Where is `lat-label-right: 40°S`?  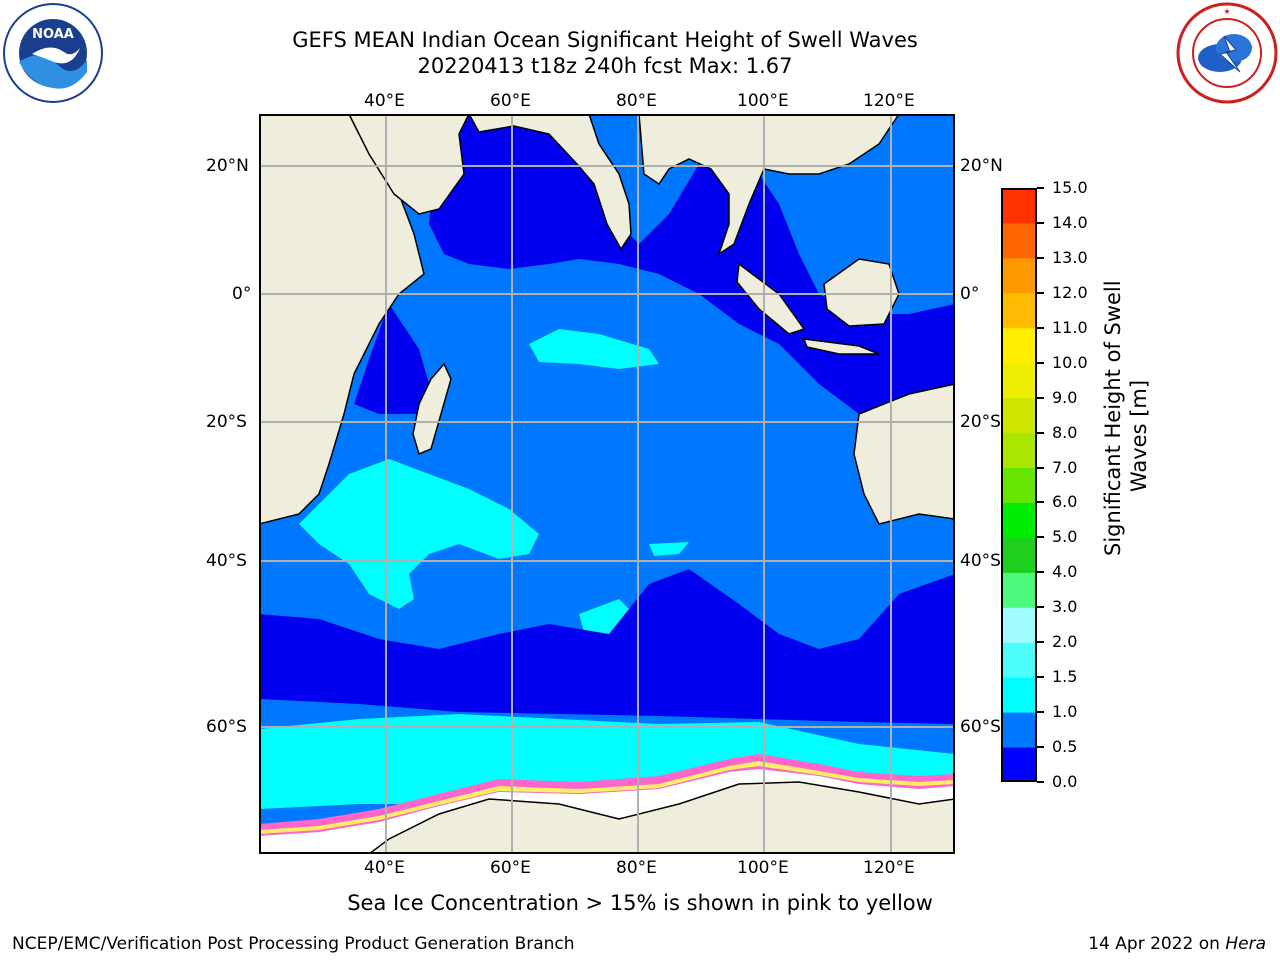 lat-label-right: 40°S is located at coordinates (980, 561).